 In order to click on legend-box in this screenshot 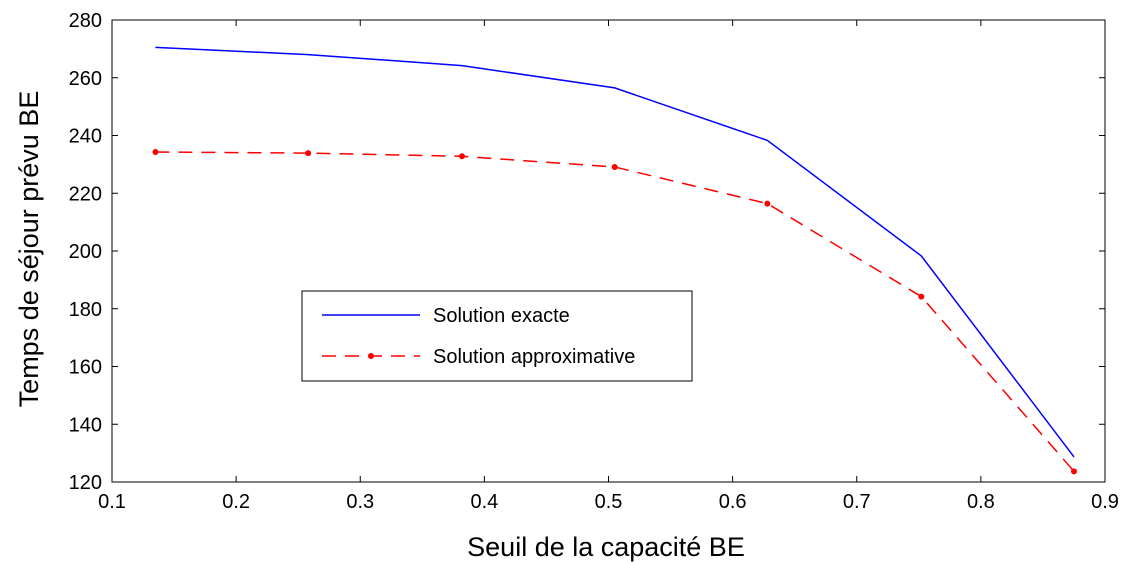, I will do `click(497, 336)`.